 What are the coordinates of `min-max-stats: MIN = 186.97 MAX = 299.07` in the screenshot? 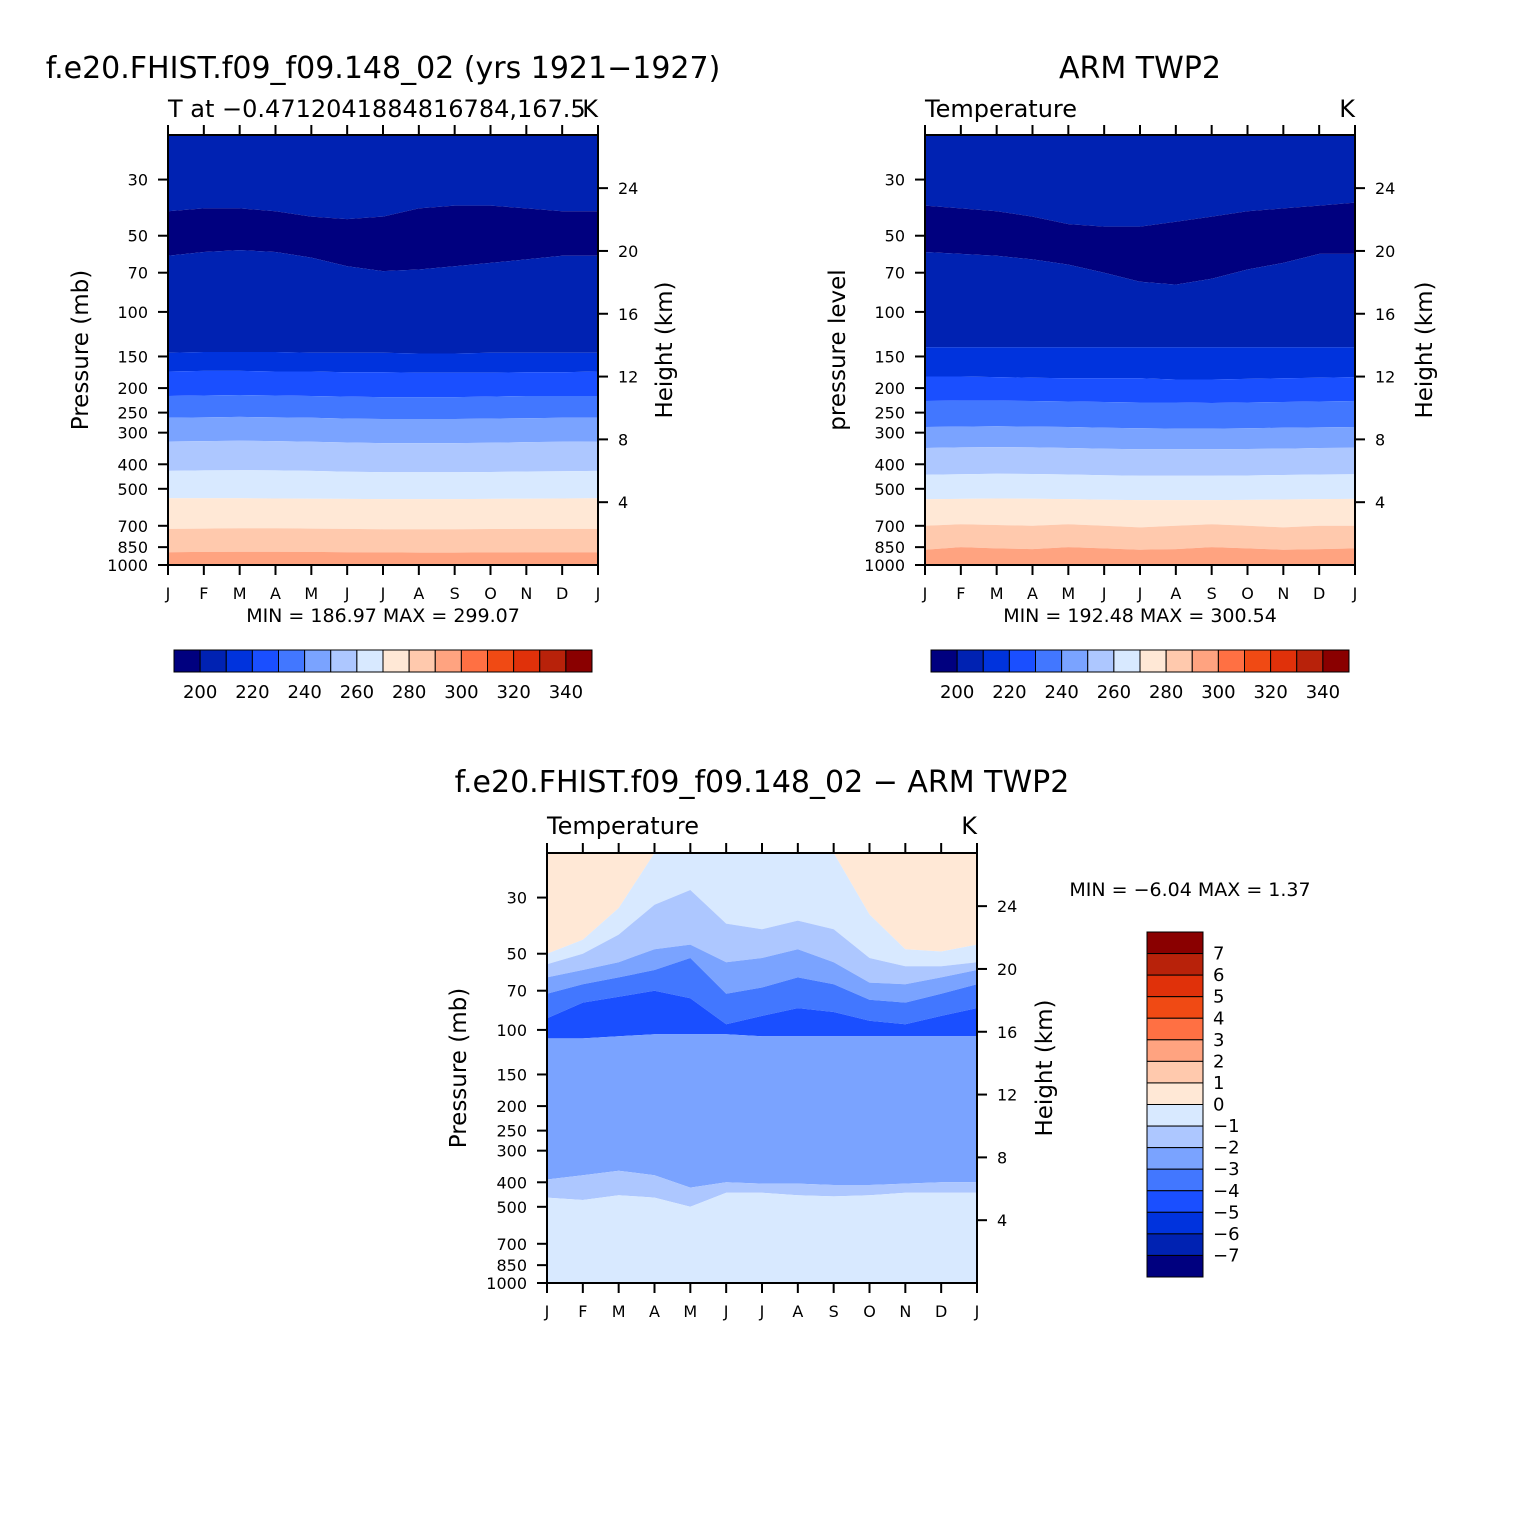 It's located at (383, 616).